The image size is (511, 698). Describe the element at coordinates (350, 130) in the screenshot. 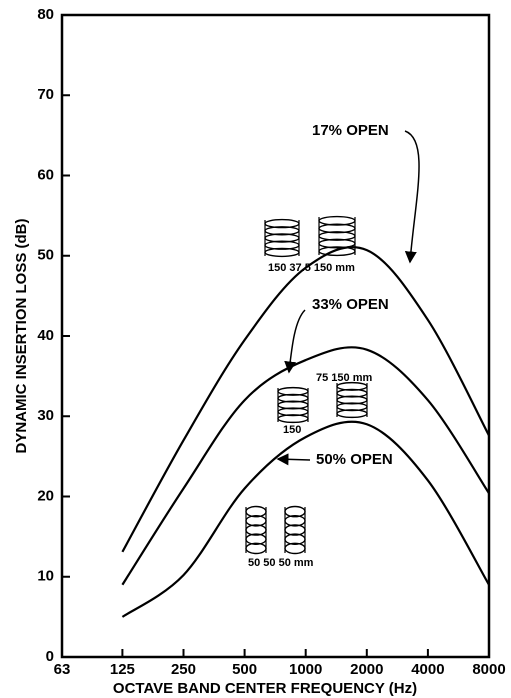

I see `series-label: 17% OPEN` at that location.